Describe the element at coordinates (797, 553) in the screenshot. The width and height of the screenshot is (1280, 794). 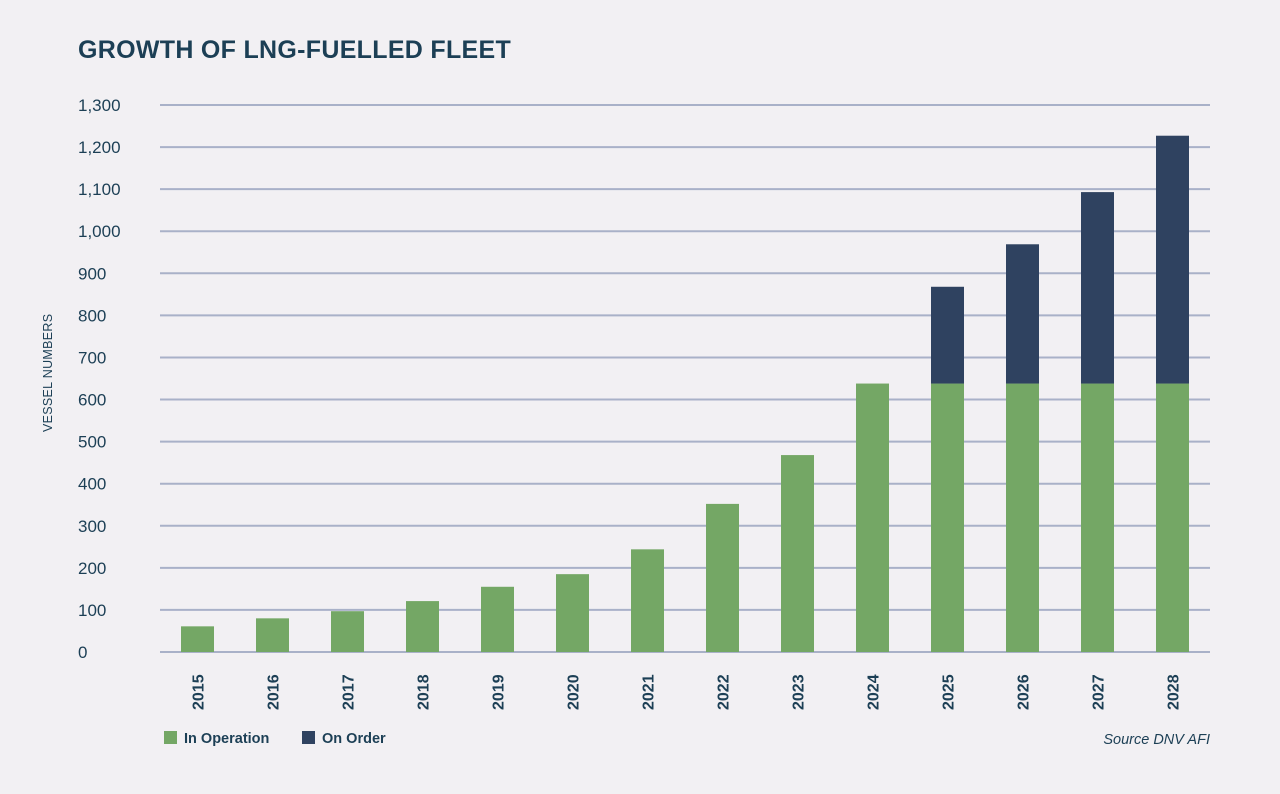
I see `bar-in-operation-2023` at that location.